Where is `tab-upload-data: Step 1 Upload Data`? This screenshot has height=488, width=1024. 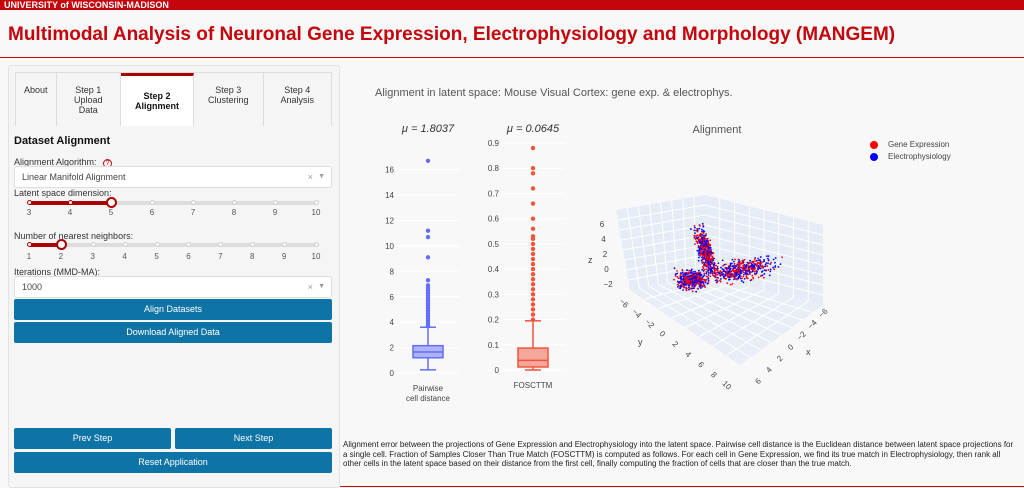
tab-upload-data: Step 1 Upload Data is located at coordinates (89, 99).